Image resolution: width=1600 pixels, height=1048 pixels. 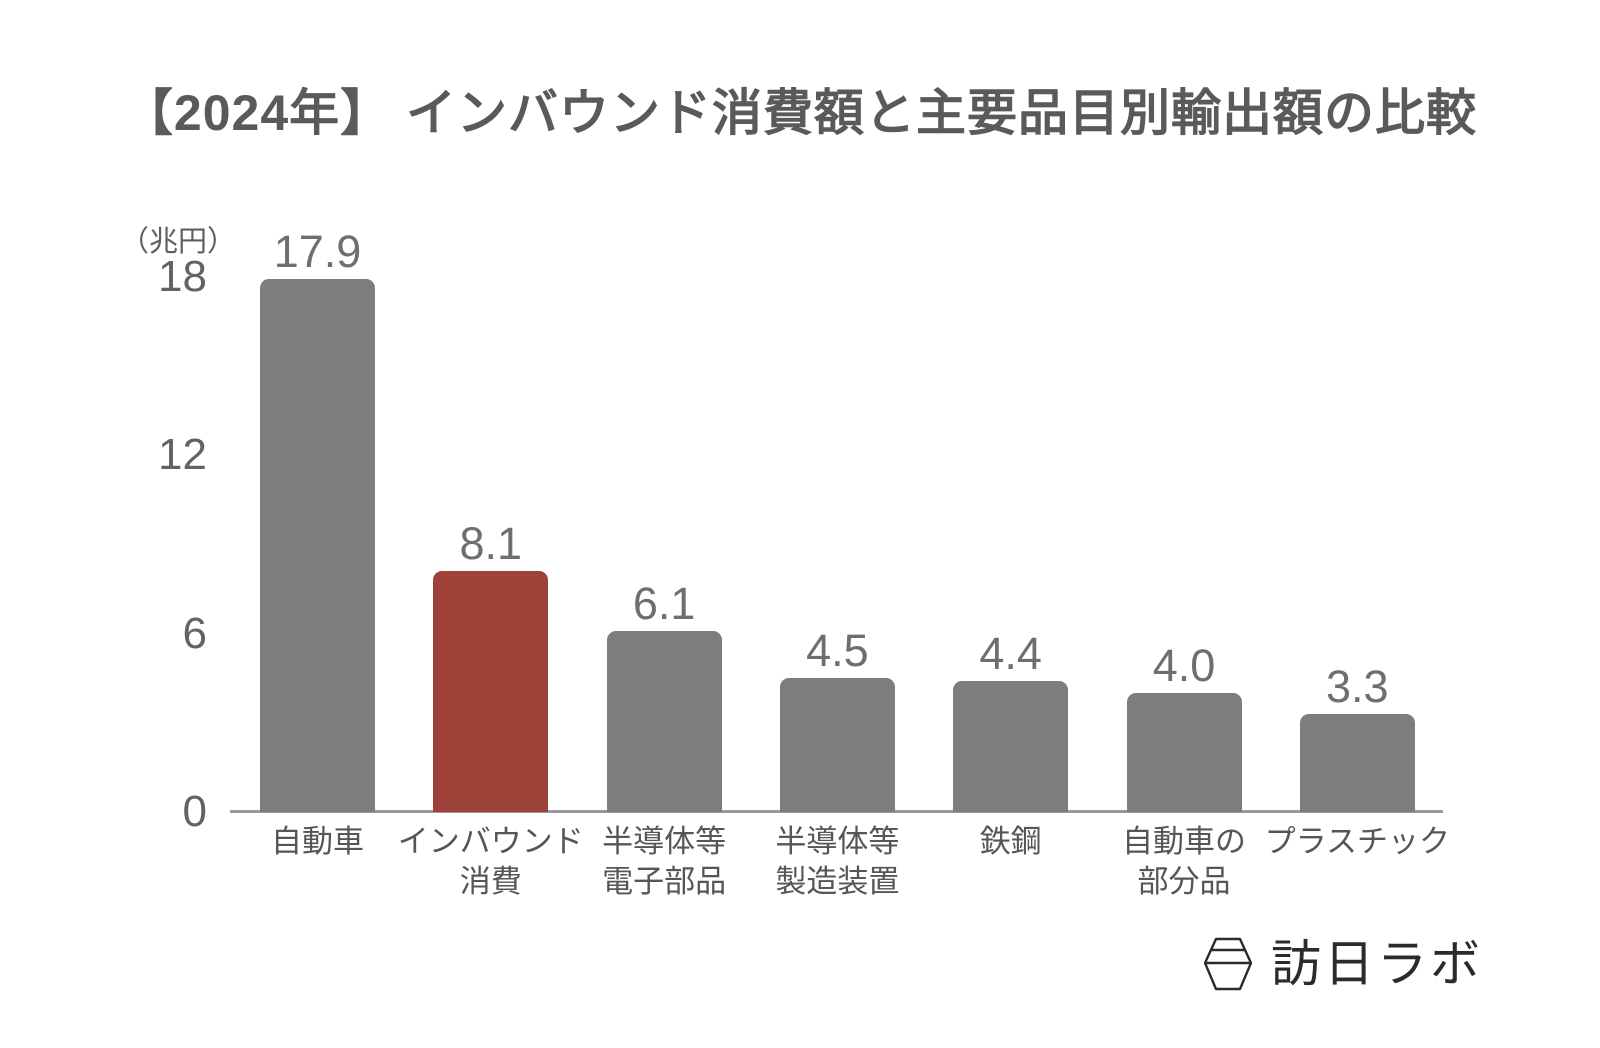 I want to click on category-label: 自動車, so click(x=317, y=841).